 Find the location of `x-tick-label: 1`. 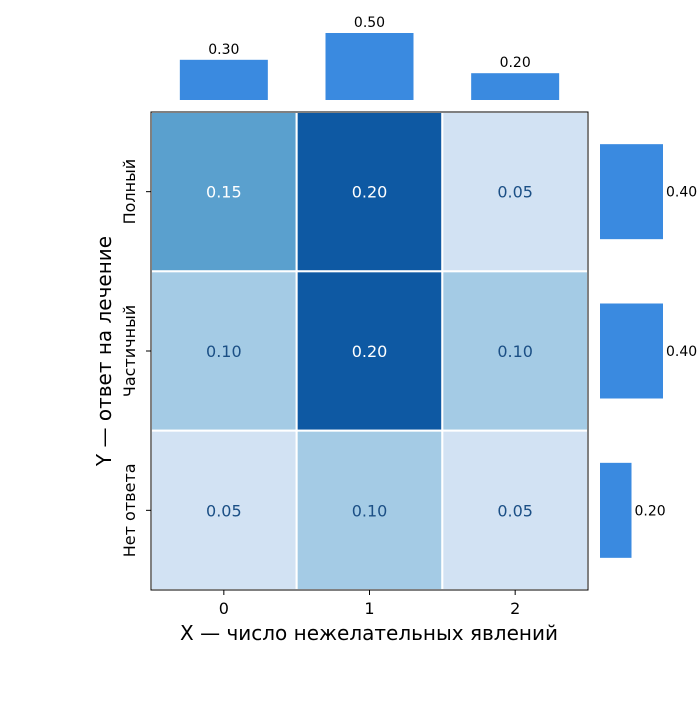

x-tick-label: 1 is located at coordinates (369, 608).